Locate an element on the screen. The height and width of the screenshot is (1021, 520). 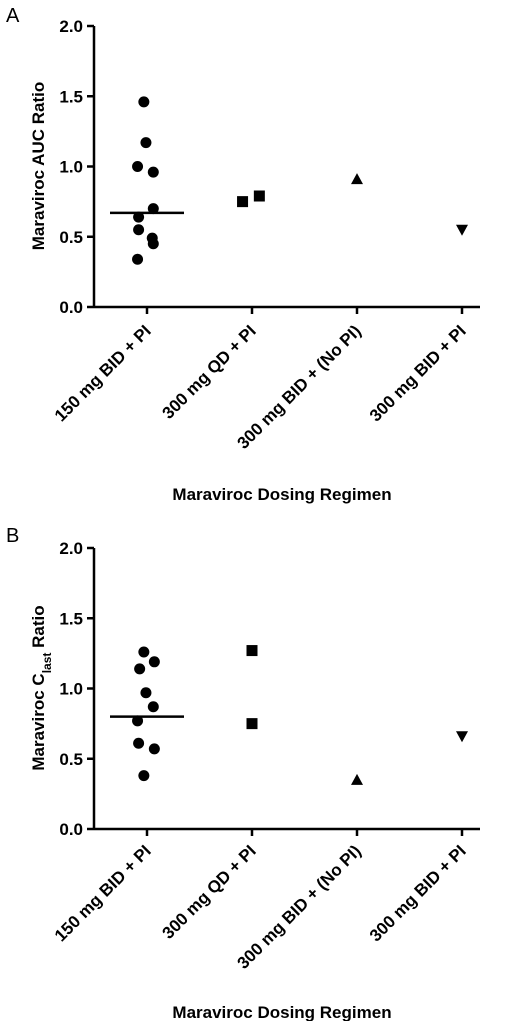
panel-letter-a: A is located at coordinates (13, 16).